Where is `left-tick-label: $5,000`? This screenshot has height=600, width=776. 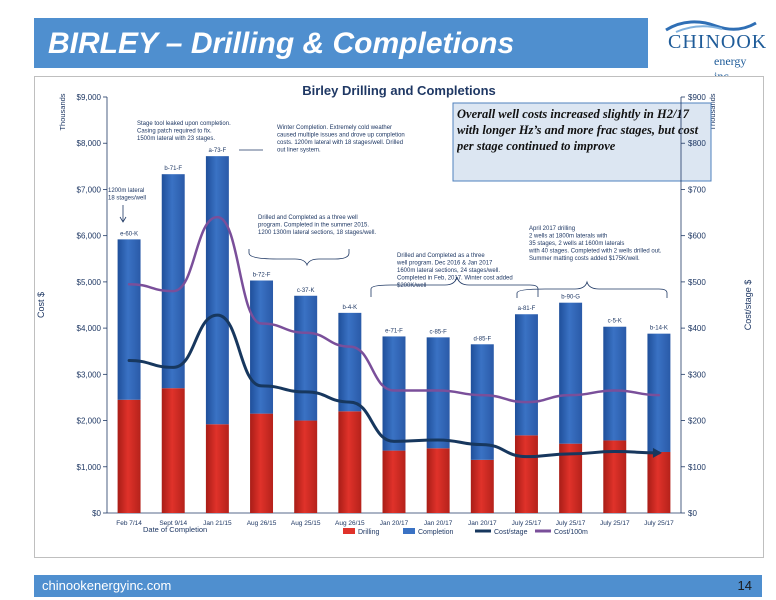 left-tick-label: $5,000 is located at coordinates (89, 282).